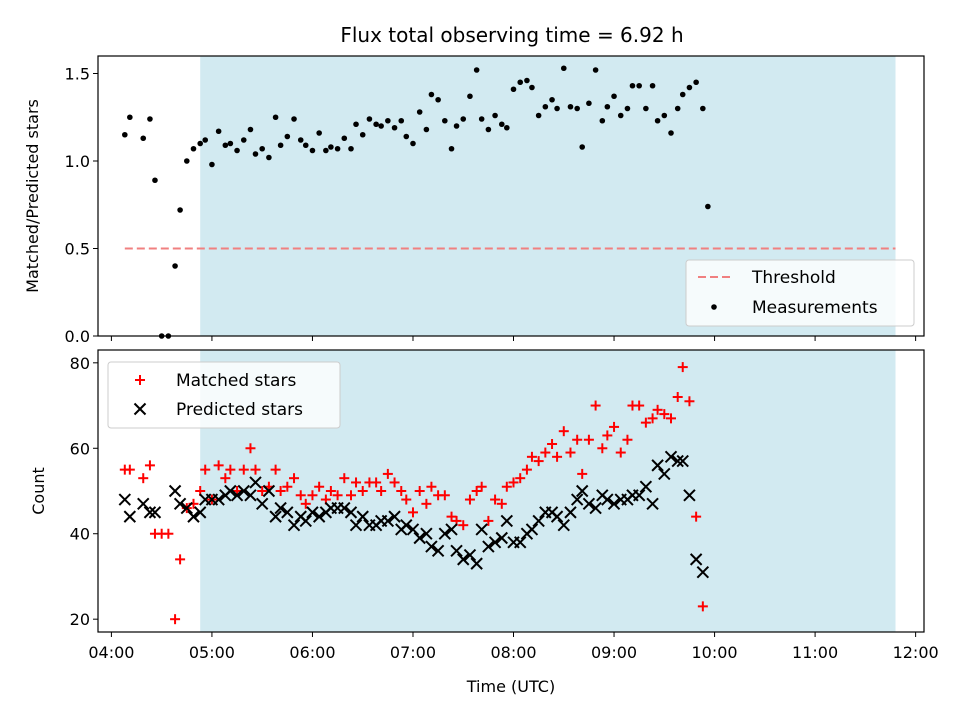 This screenshot has height=720, width=960. What do you see at coordinates (224, 395) in the screenshot?
I see `bottom-legend-box` at bounding box center [224, 395].